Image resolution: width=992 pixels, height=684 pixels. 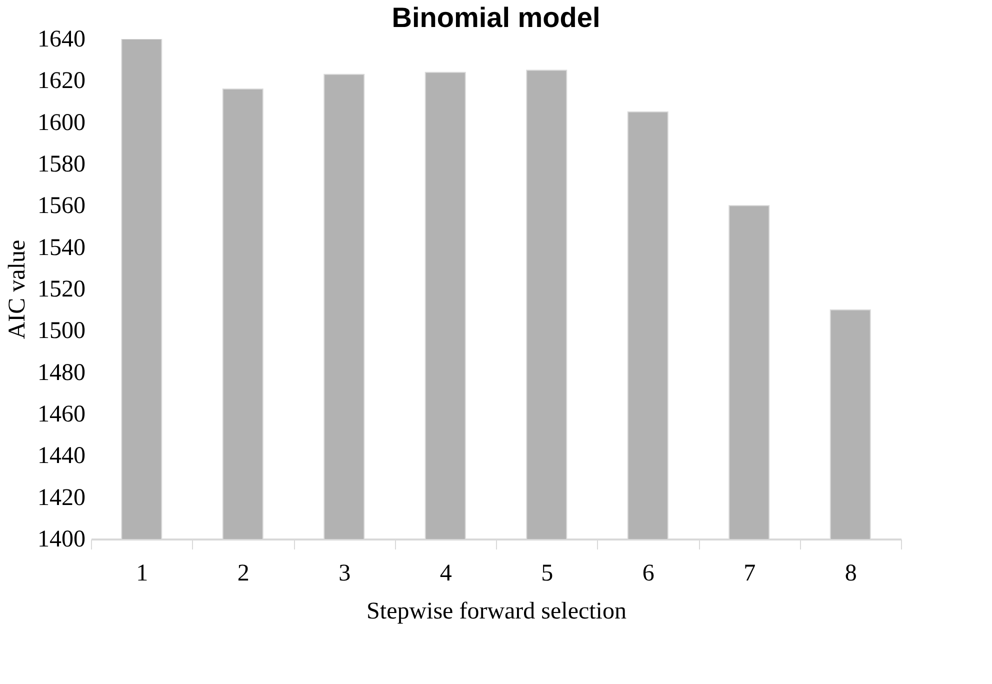 What do you see at coordinates (62, 331) in the screenshot?
I see `y-tick-label: 1500` at bounding box center [62, 331].